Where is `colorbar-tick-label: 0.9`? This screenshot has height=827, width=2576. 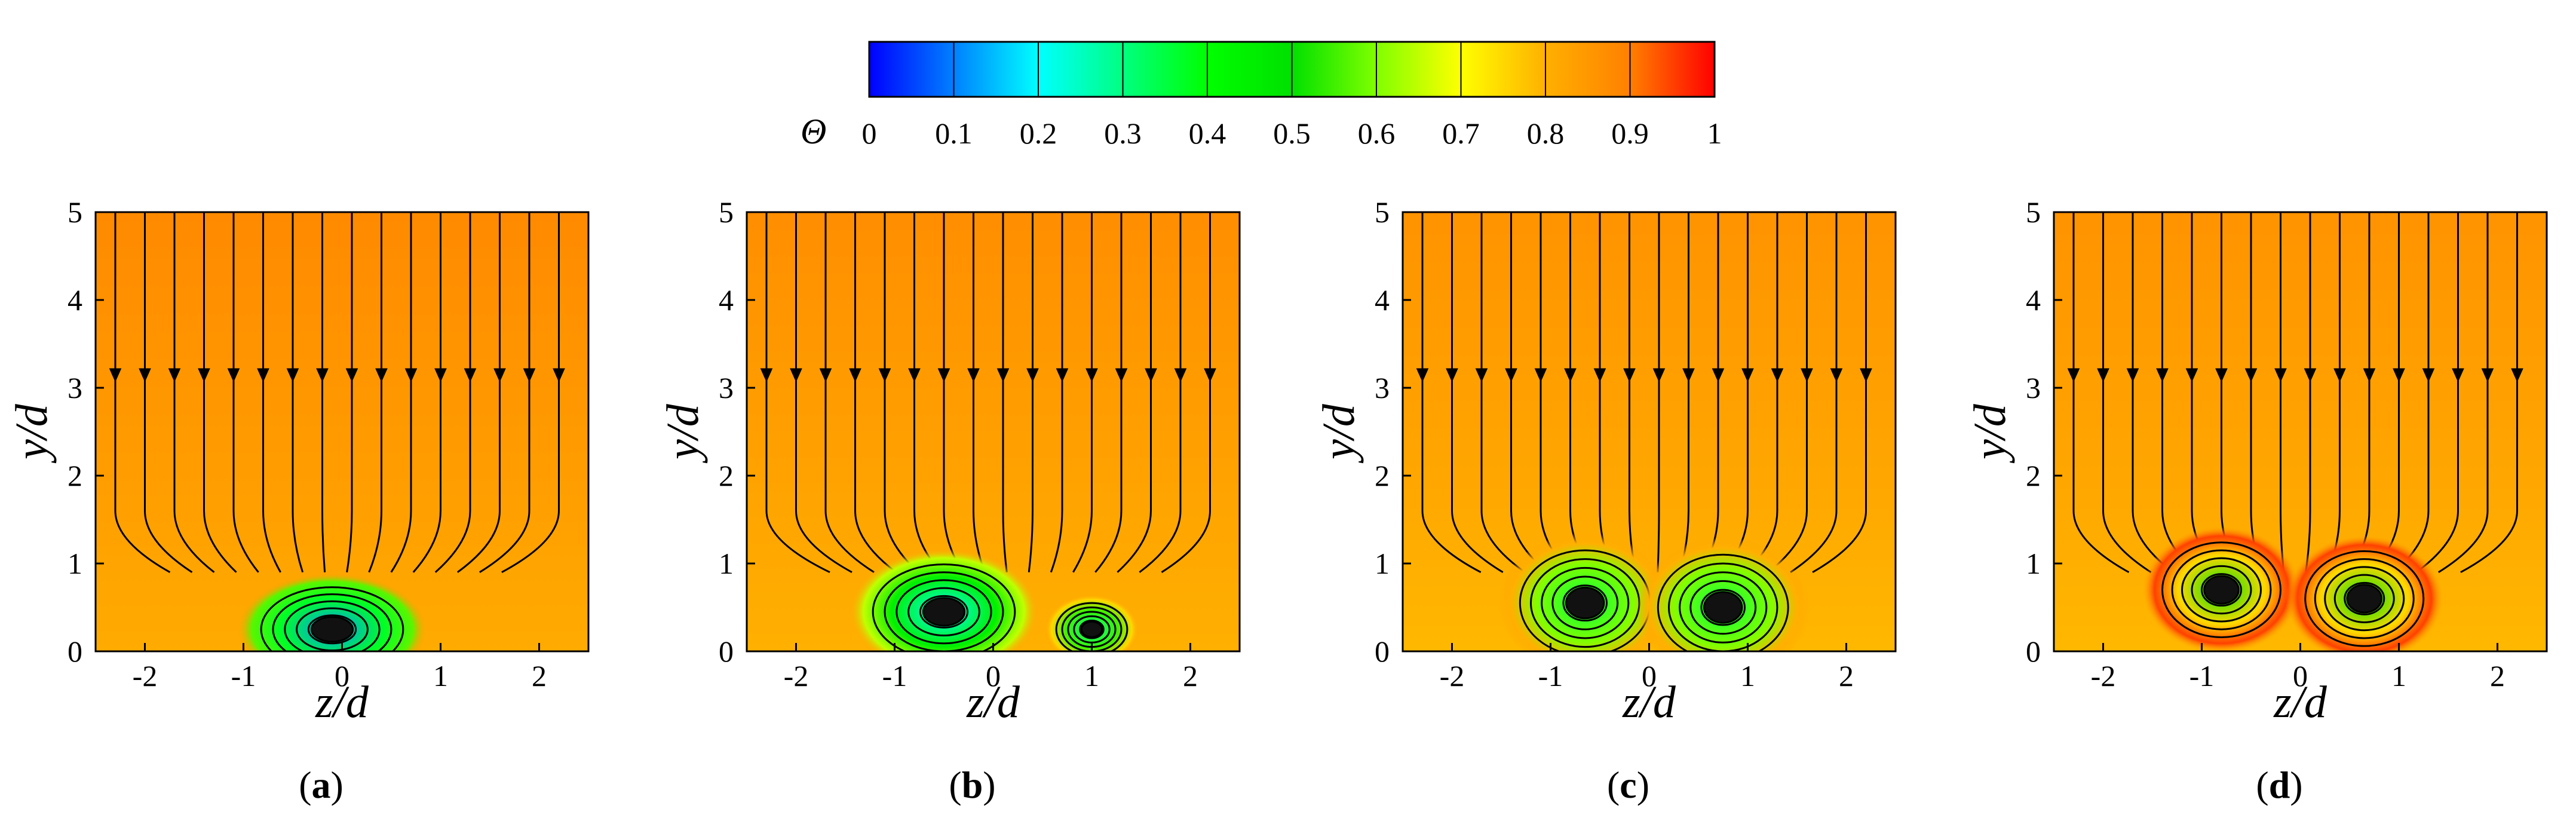
colorbar-tick-label: 0.9 is located at coordinates (1630, 133).